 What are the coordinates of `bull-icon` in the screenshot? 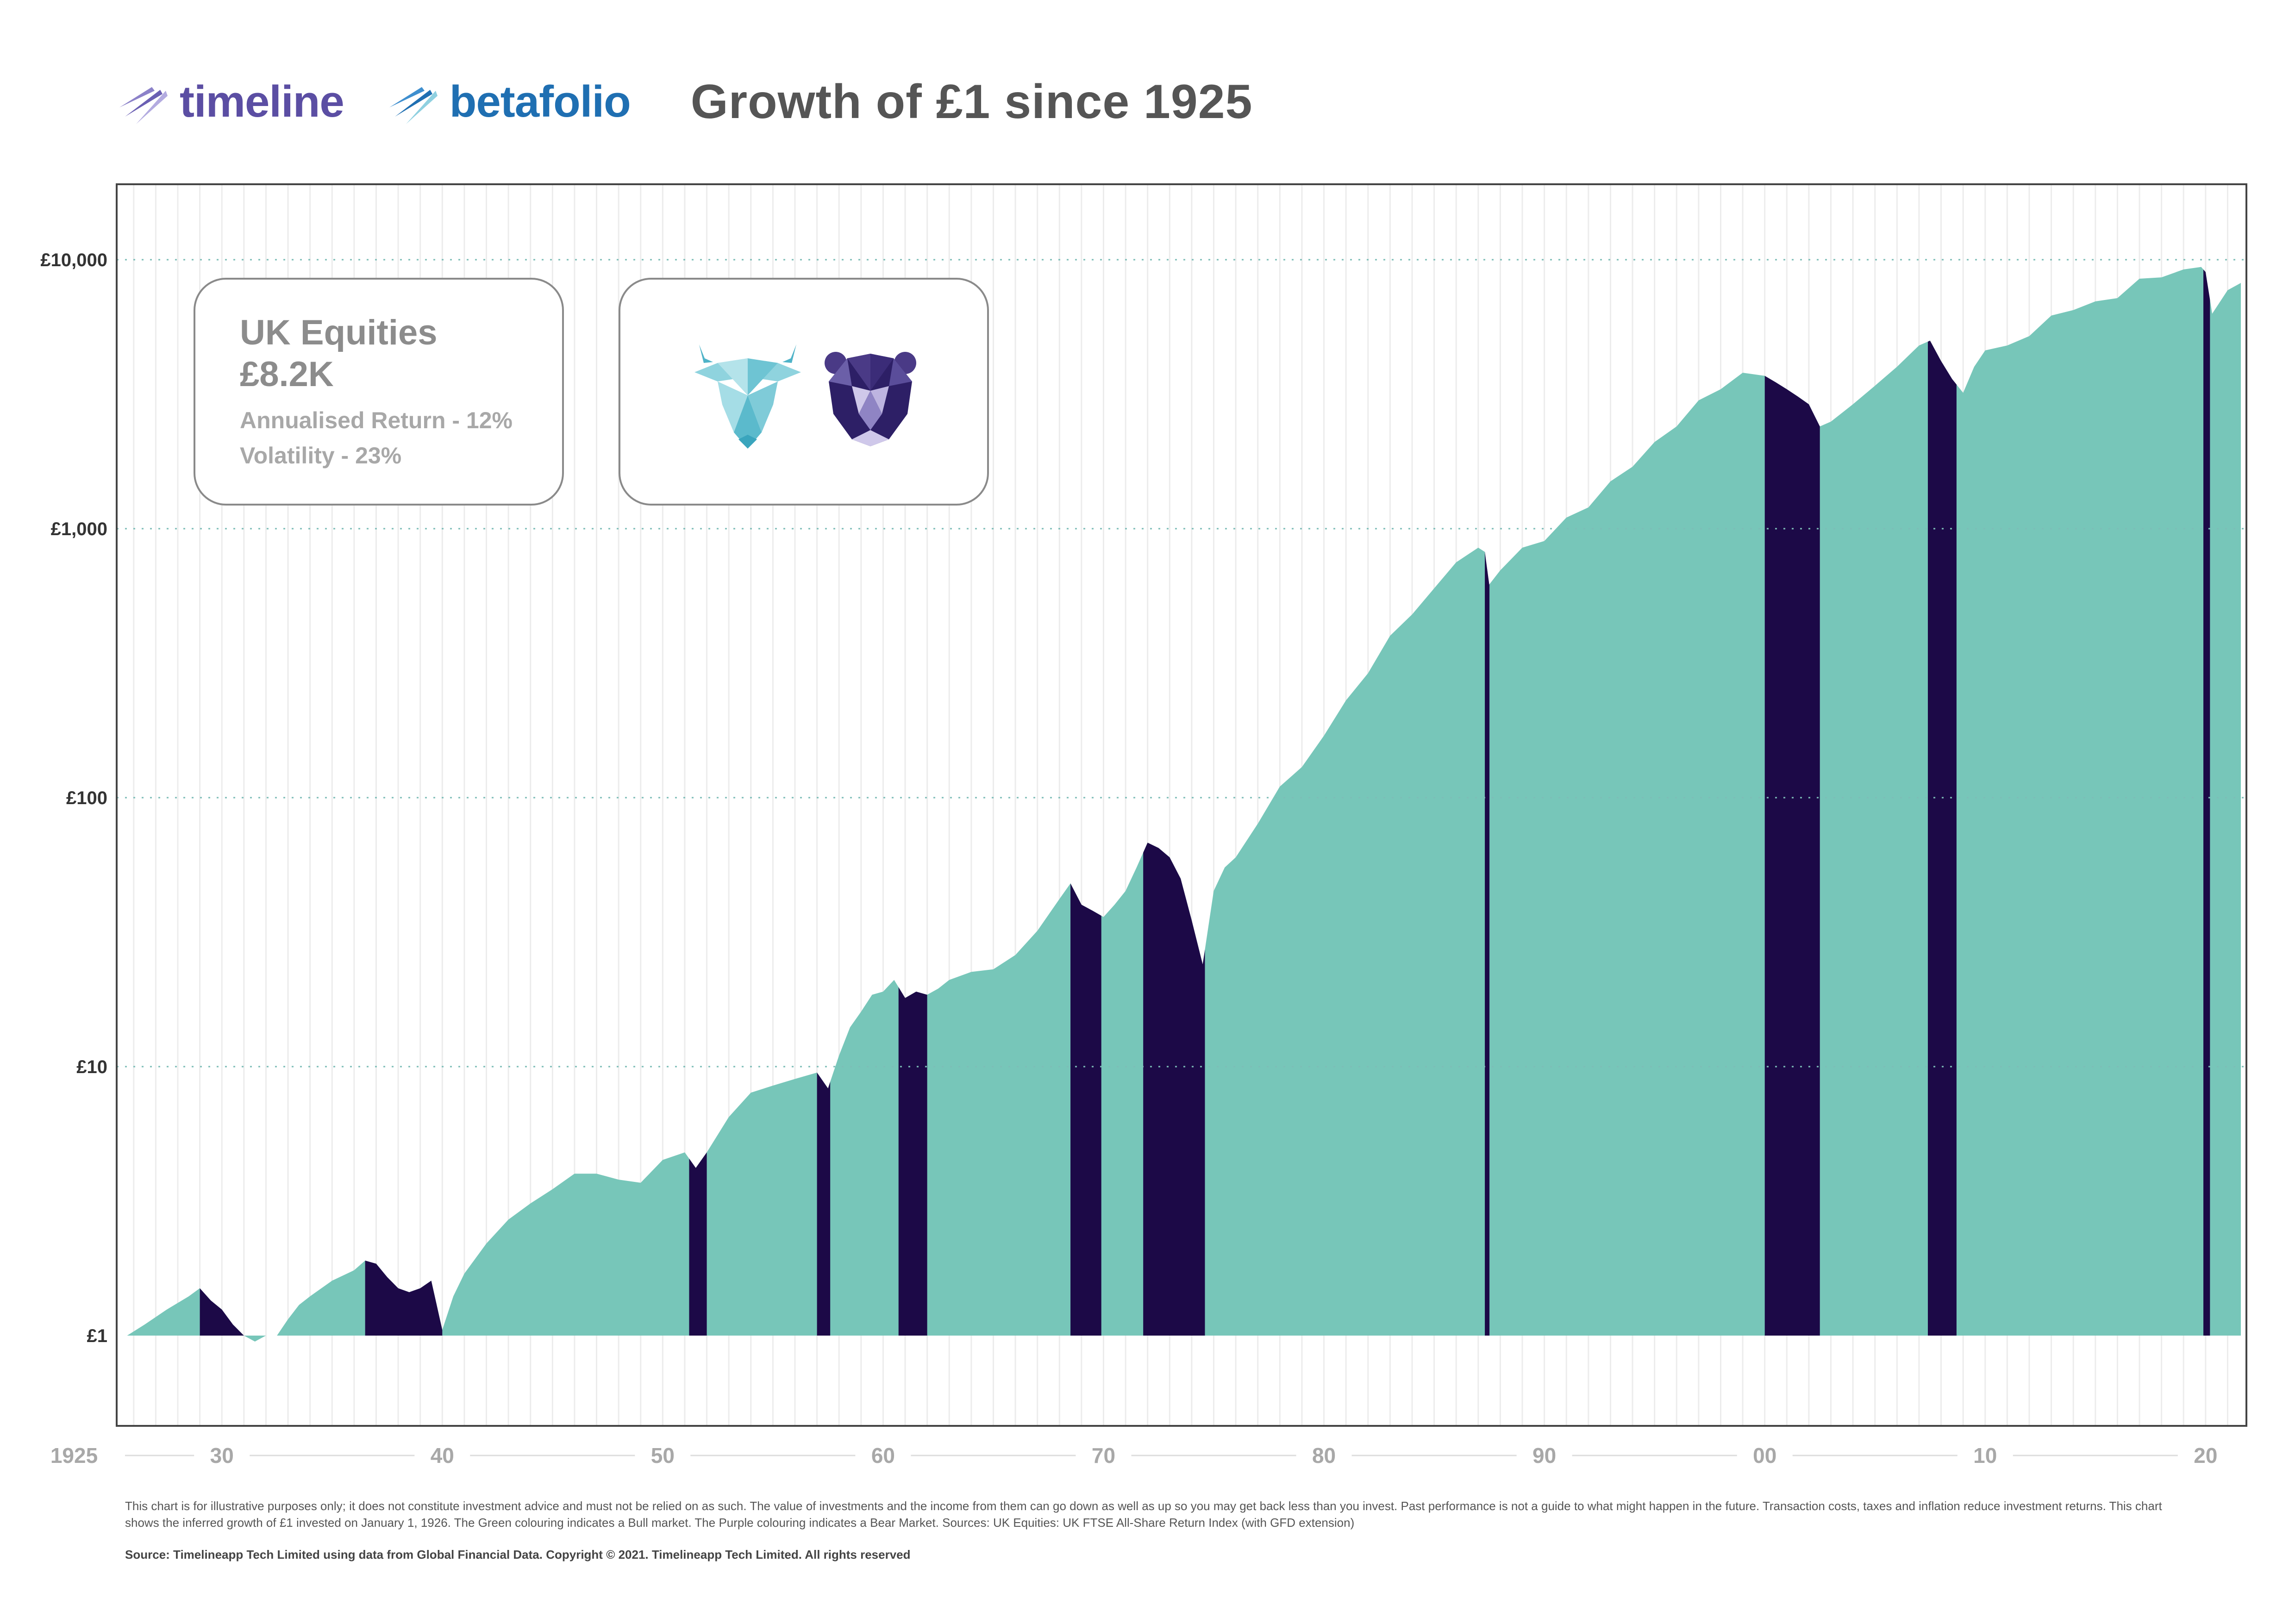 It's located at (747, 396).